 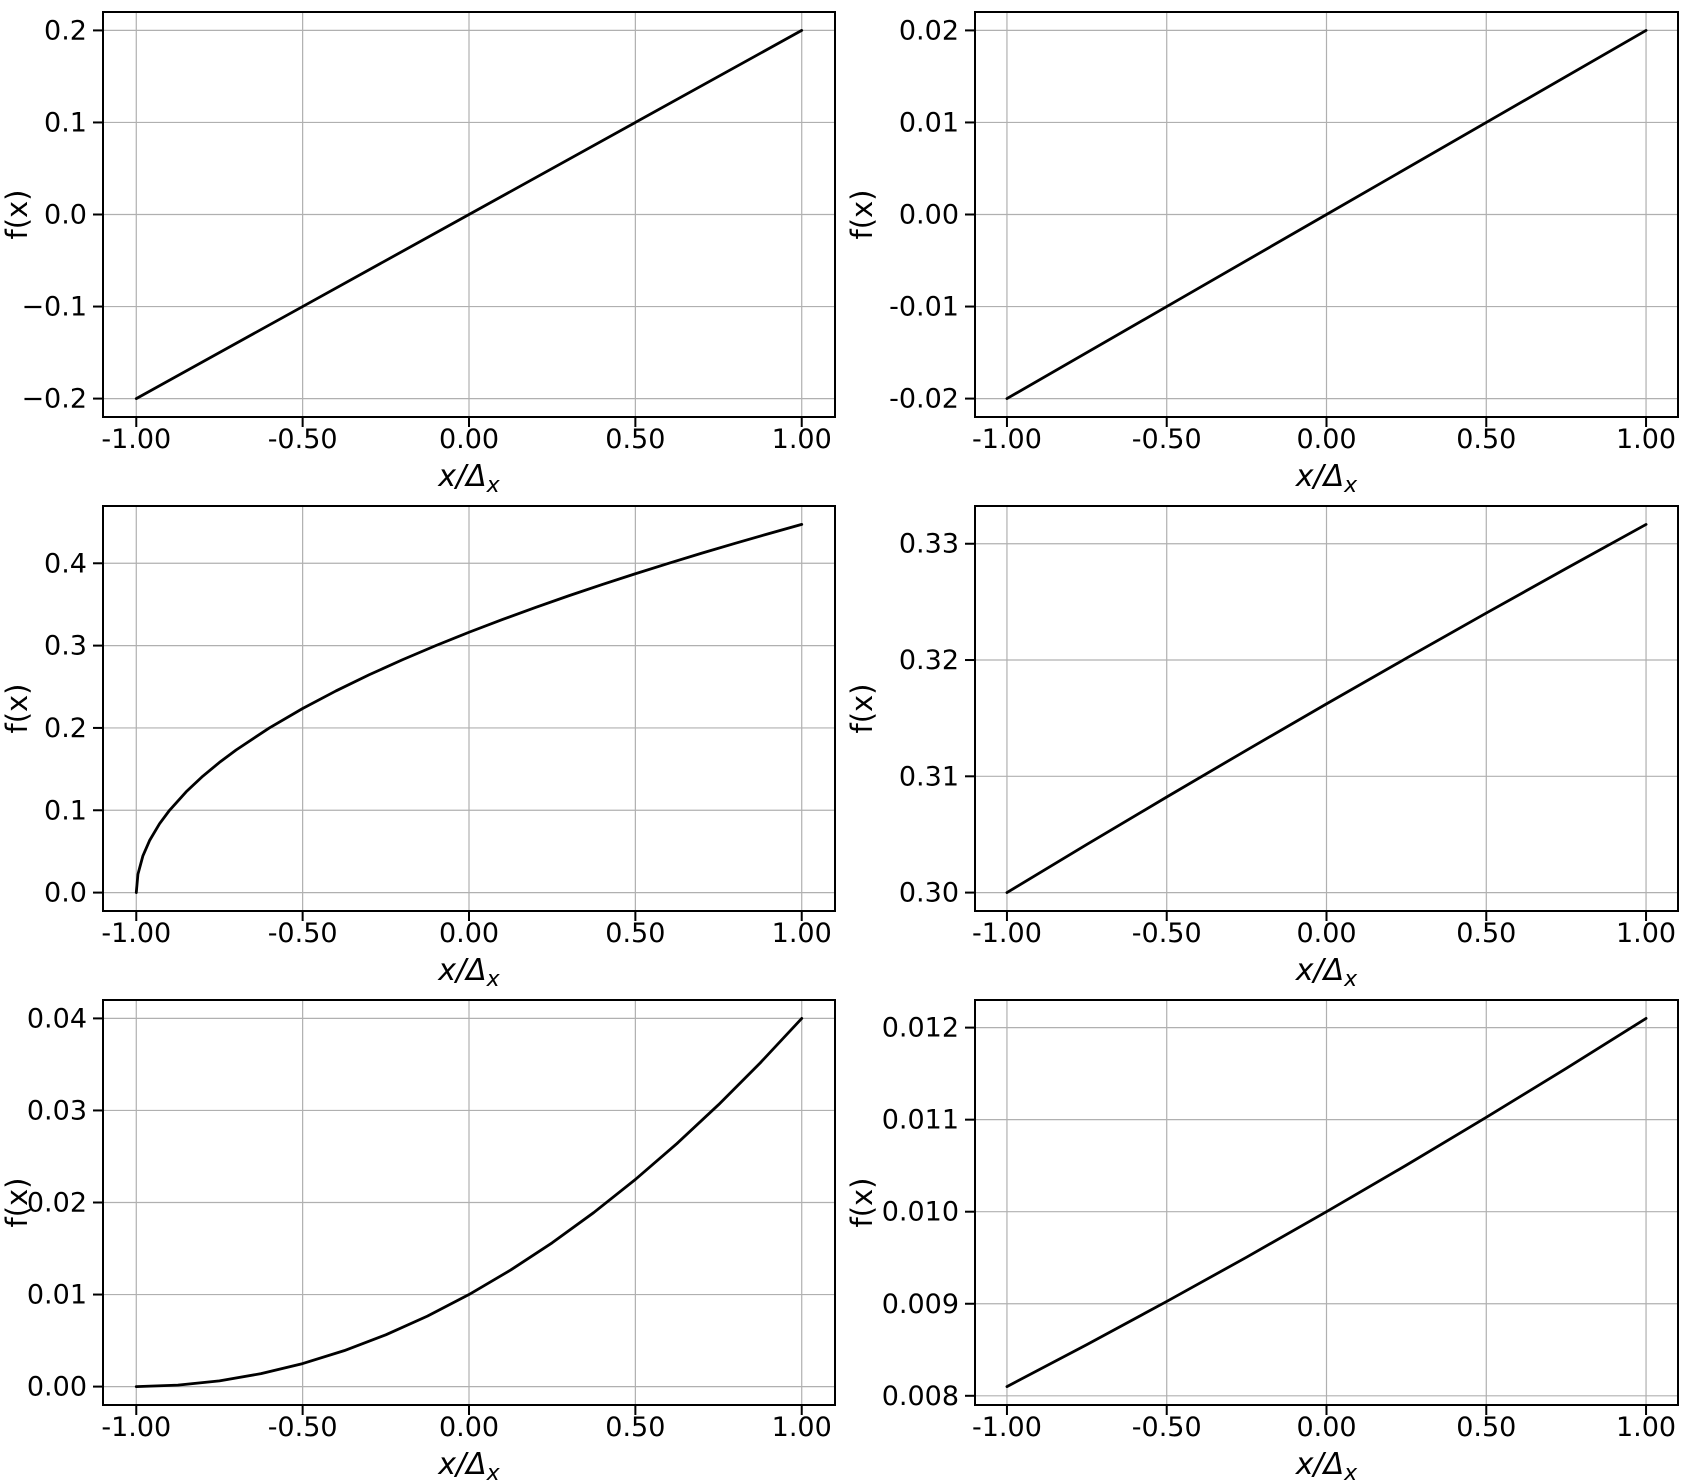 I want to click on y-tick-label: −0.2, so click(x=54, y=399).